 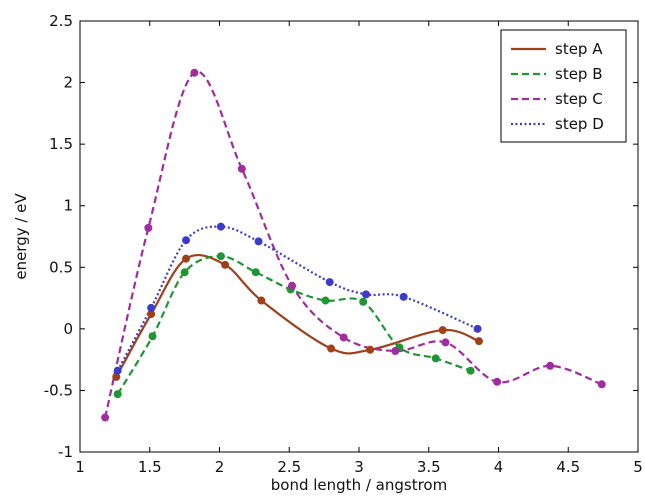 What do you see at coordinates (65, 452) in the screenshot?
I see `y-tick-label: -1` at bounding box center [65, 452].